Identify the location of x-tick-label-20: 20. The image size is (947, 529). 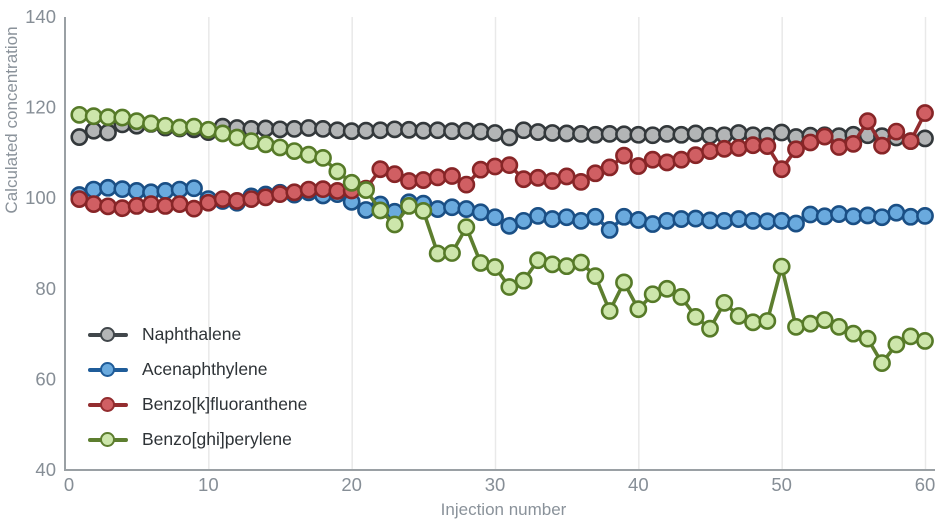
(351, 484).